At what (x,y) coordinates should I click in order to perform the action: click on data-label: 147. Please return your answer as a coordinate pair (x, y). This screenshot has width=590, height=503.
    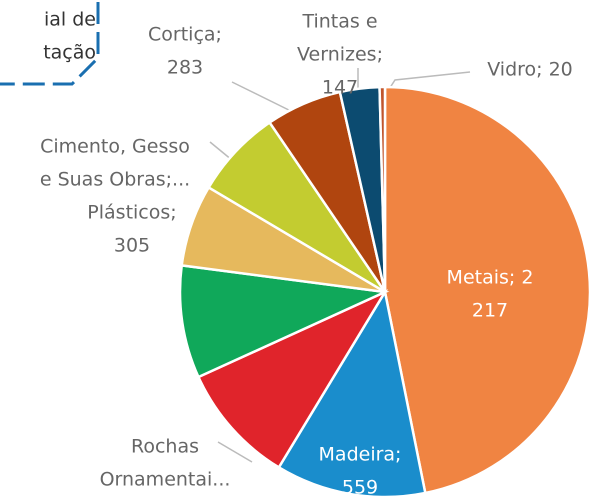
    Looking at the image, I should click on (340, 88).